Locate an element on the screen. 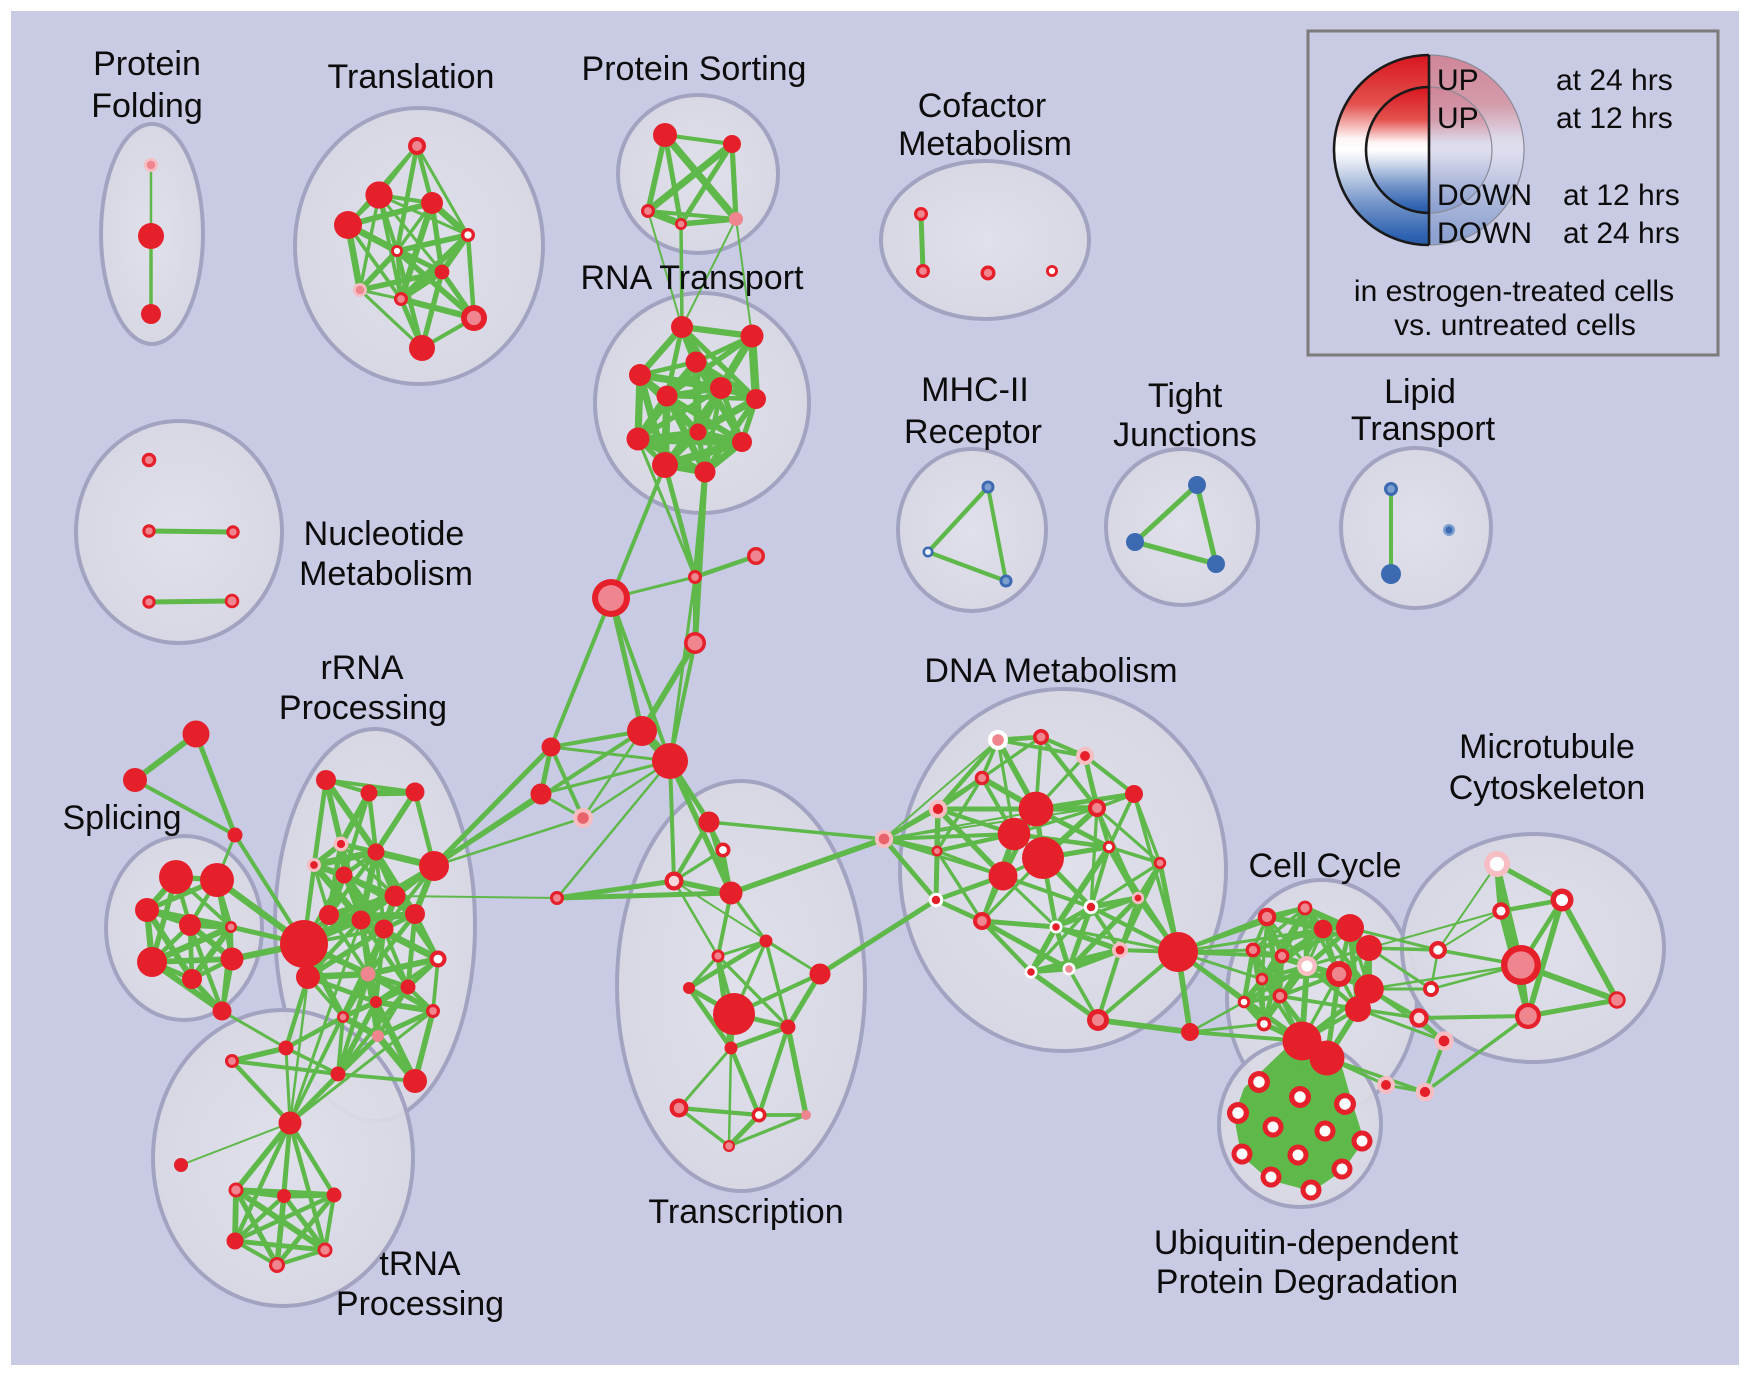 This screenshot has height=1376, width=1750. svg-text: Splicing is located at coordinates (121, 818).